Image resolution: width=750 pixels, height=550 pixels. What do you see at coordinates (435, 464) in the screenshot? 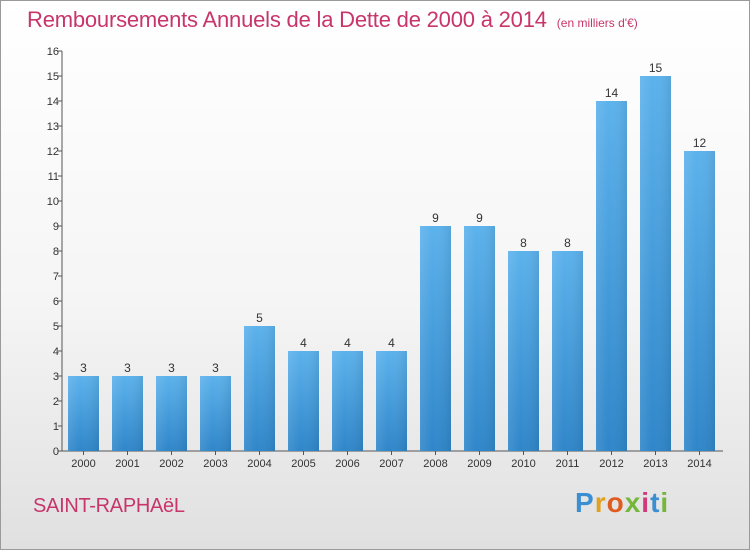
I see `x-tick-label: 2008` at bounding box center [435, 464].